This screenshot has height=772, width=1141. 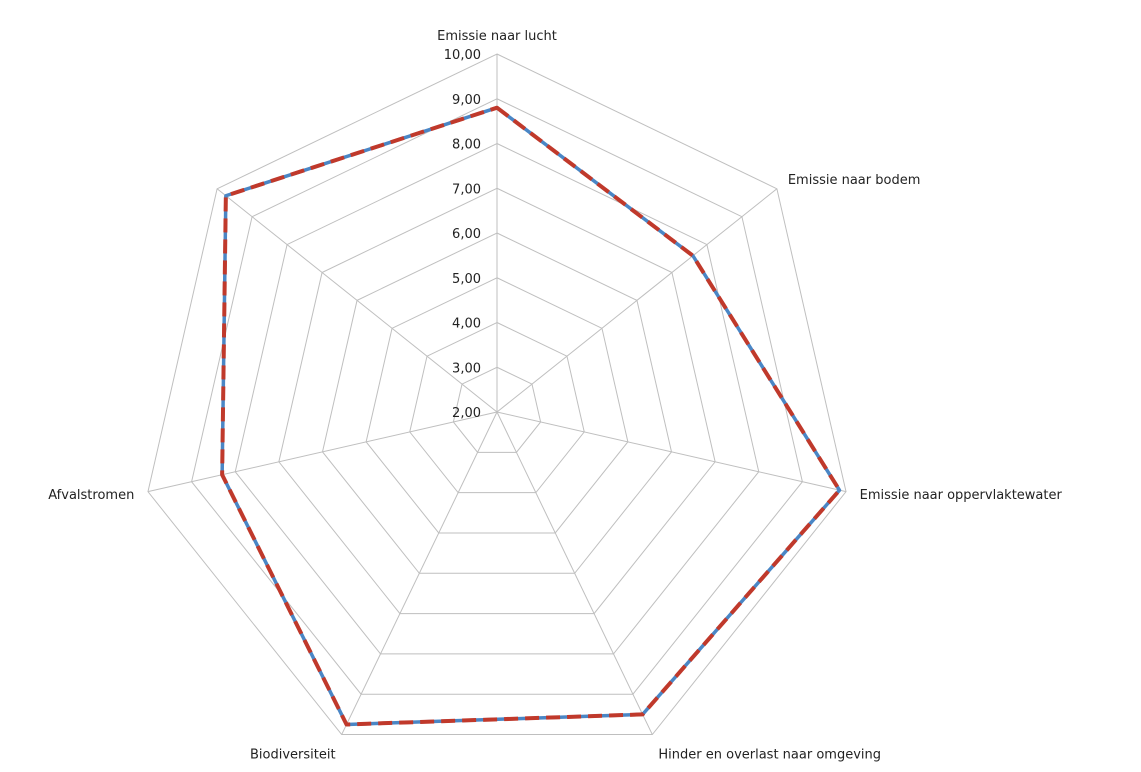 I want to click on category-label: Biodiversiteit, so click(x=293, y=755).